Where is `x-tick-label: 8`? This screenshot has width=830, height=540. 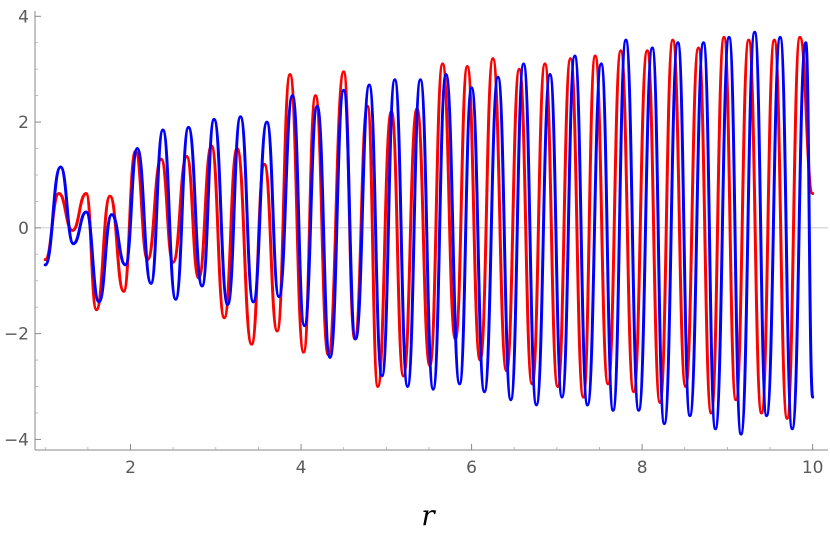
x-tick-label: 8 is located at coordinates (642, 468).